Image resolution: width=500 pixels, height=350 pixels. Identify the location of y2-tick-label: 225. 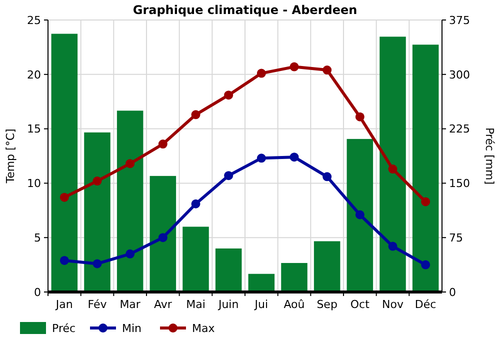
(459, 129).